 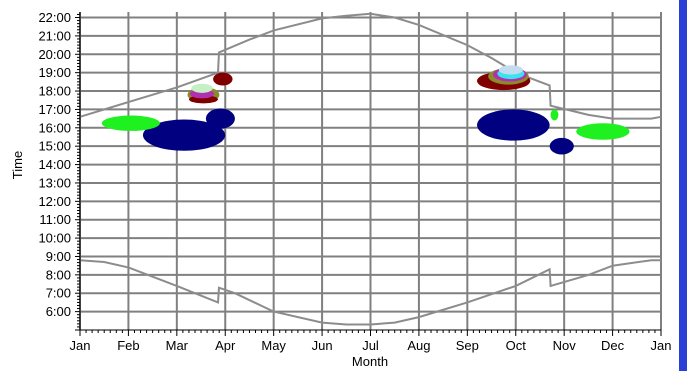 What do you see at coordinates (58, 256) in the screenshot?
I see `y-tick-label: 9:00` at bounding box center [58, 256].